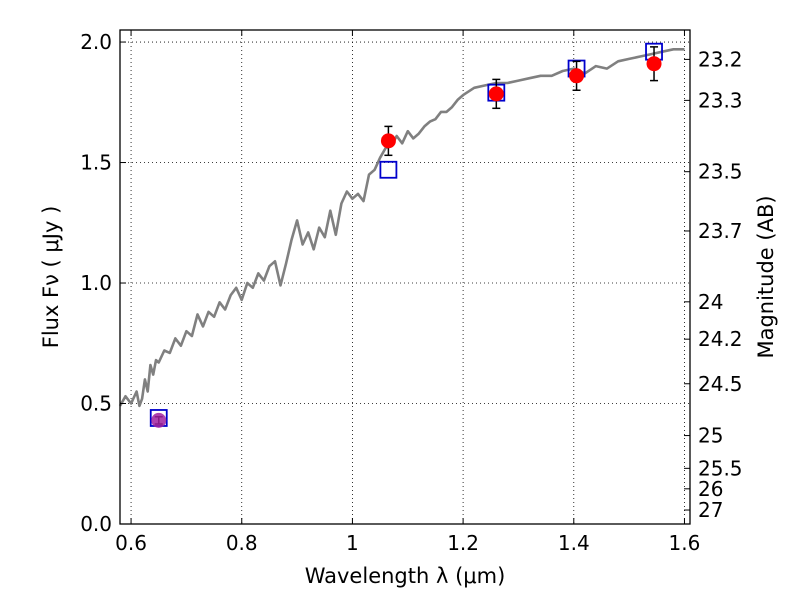 The height and width of the screenshot is (600, 800). Describe the element at coordinates (352, 543) in the screenshot. I see `x-tick-label: 1` at that location.